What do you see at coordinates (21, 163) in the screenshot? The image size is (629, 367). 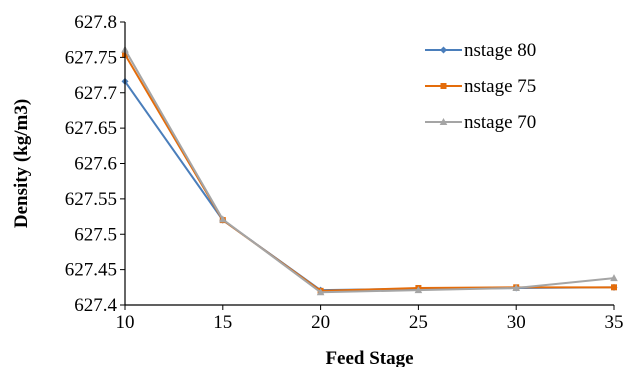 I see `y-axis-title: Density (kg/m3)` at bounding box center [21, 163].